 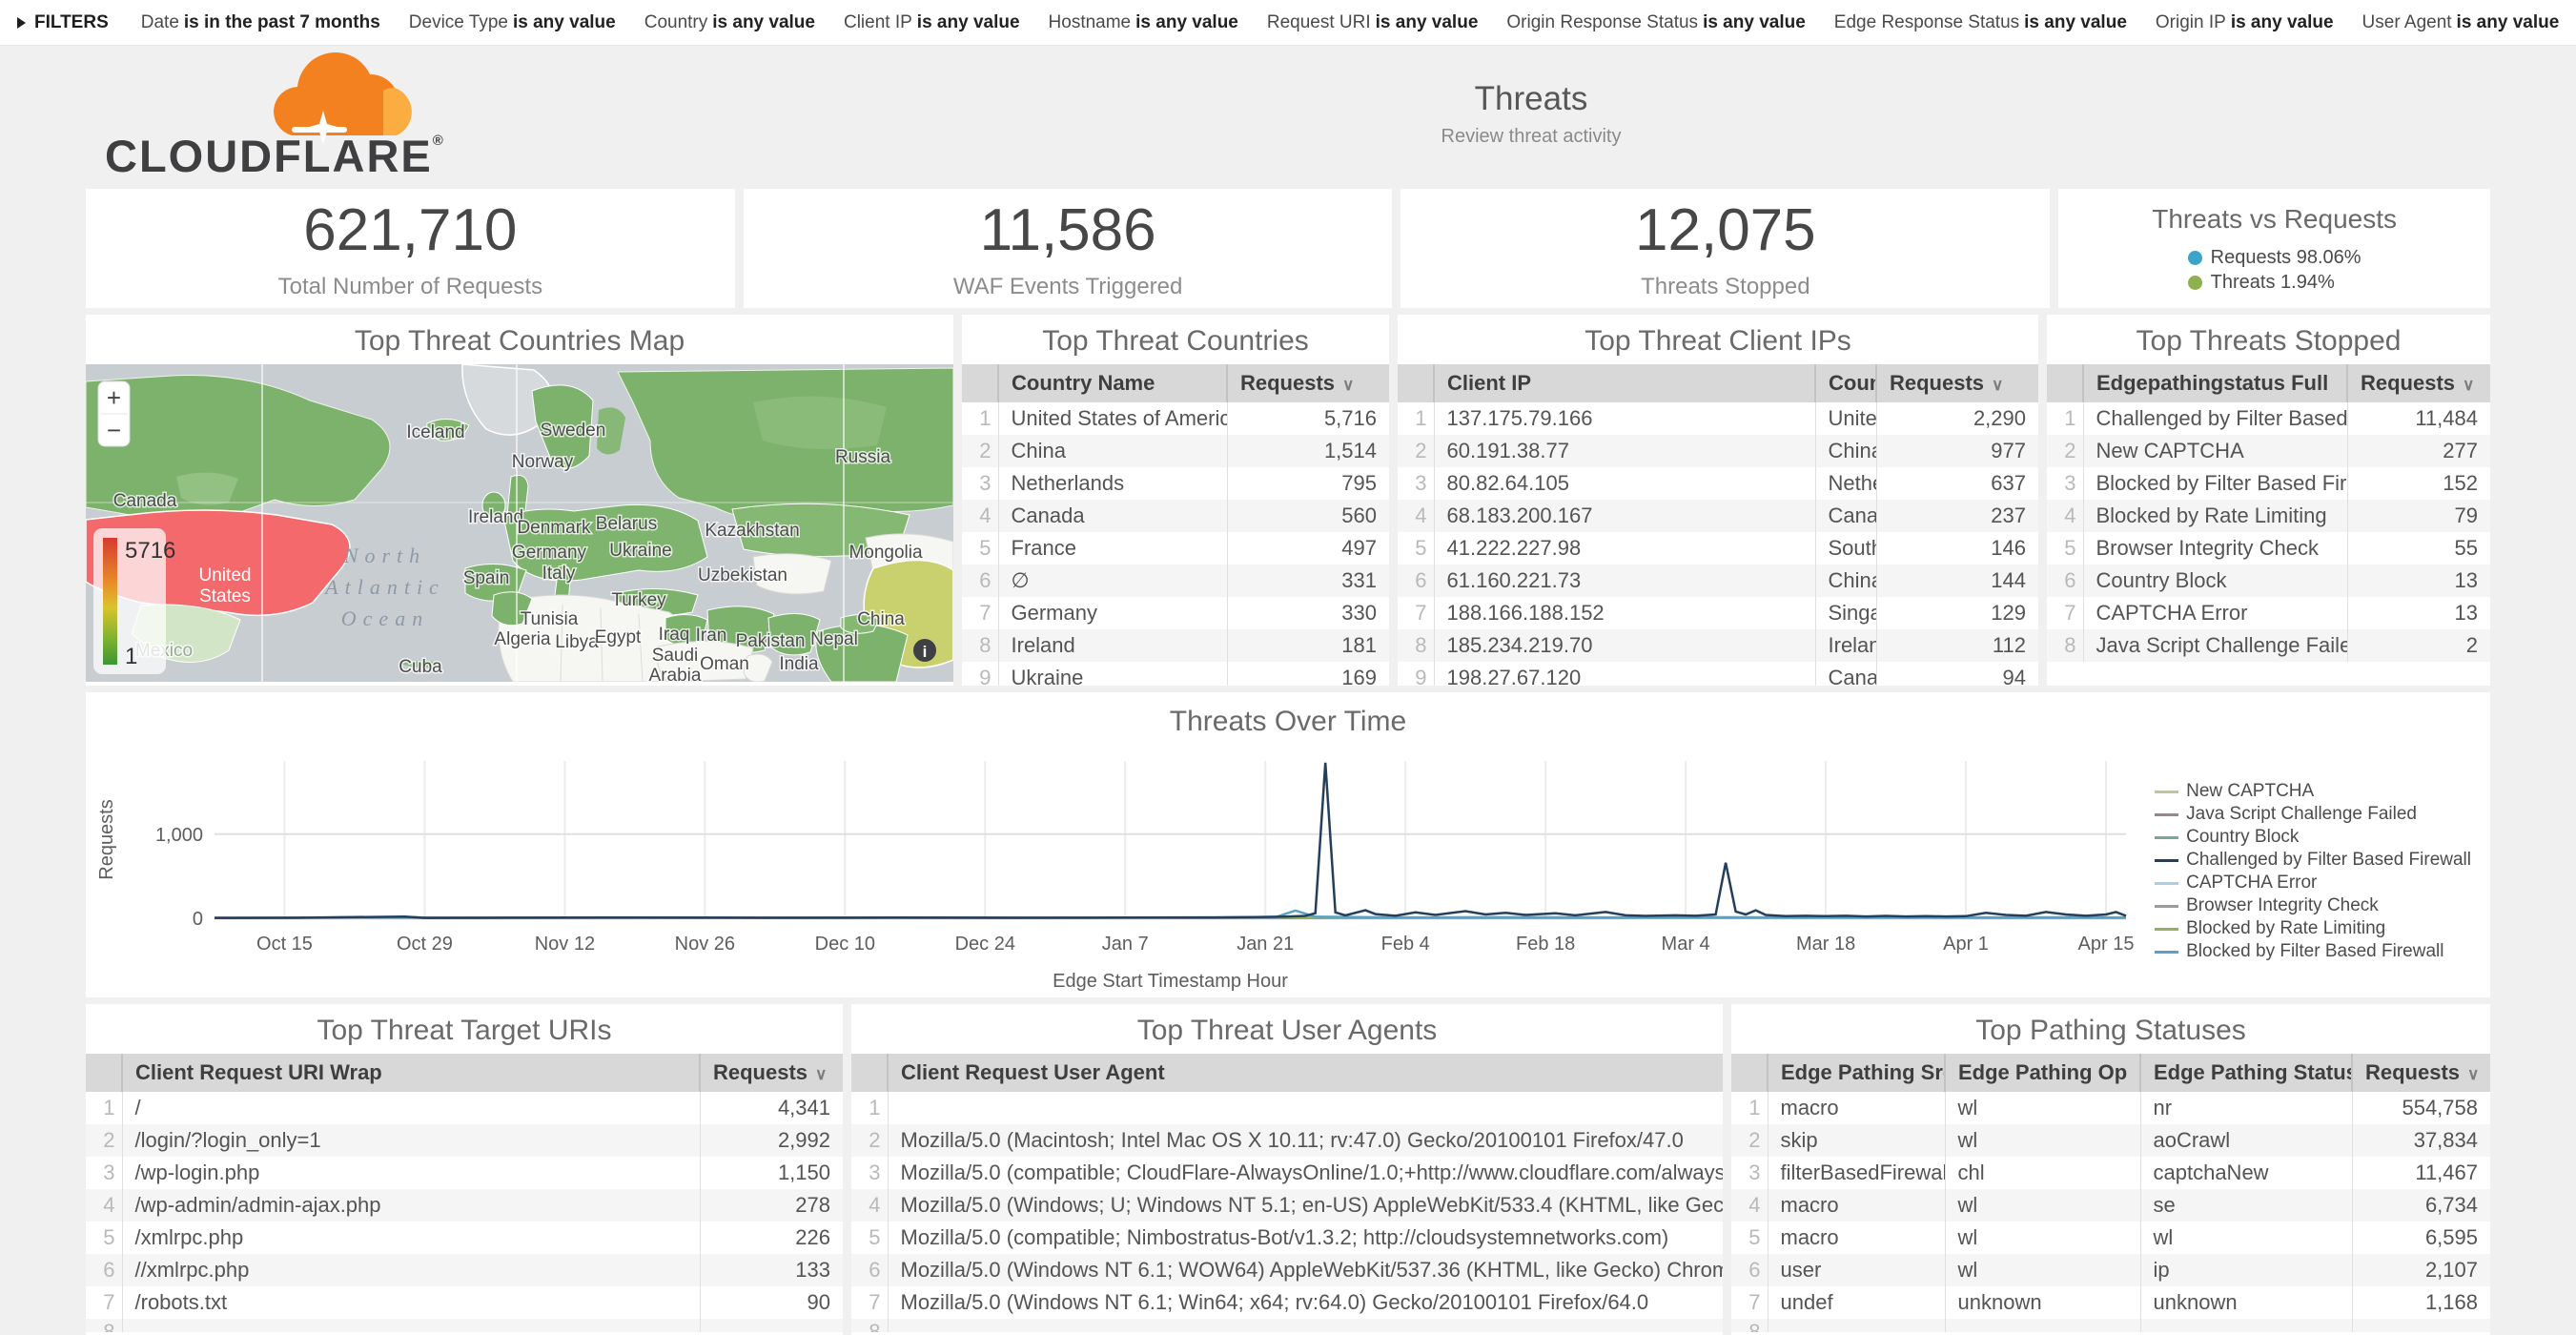 What do you see at coordinates (2268, 451) in the screenshot?
I see `table-row: 2 New CAPTCHA 277` at bounding box center [2268, 451].